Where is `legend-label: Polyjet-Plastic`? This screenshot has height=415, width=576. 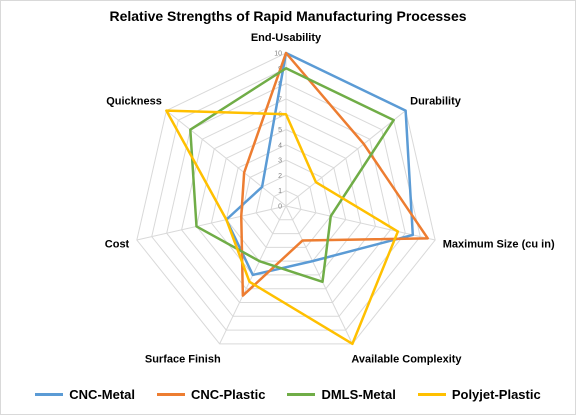 legend-label: Polyjet-Plastic is located at coordinates (496, 394).